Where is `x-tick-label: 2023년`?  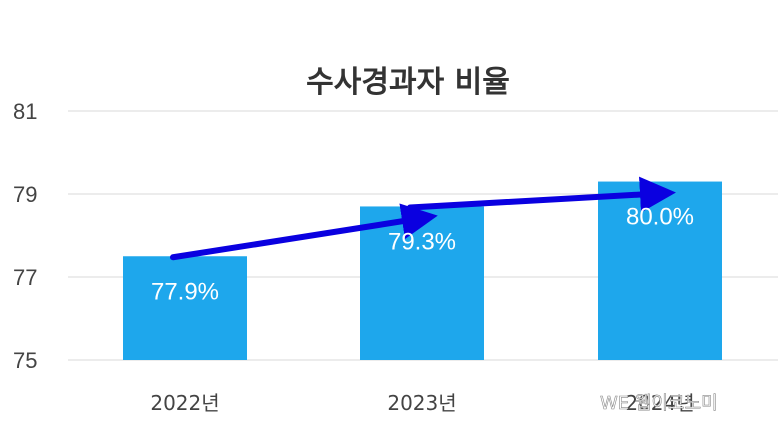 x-tick-label: 2023년 is located at coordinates (421, 403).